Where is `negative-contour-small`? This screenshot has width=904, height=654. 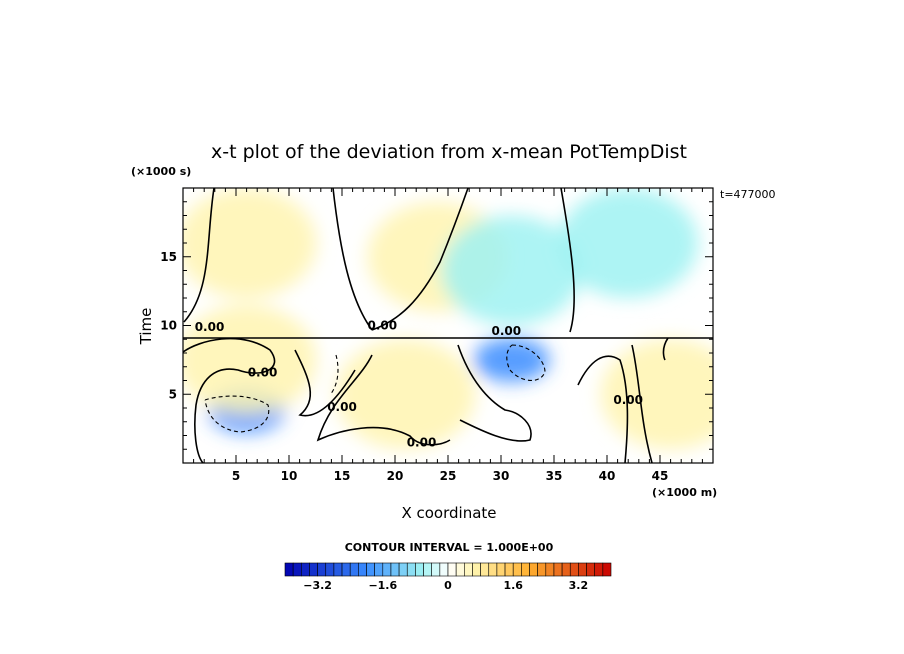
negative-contour-small is located at coordinates (334, 375).